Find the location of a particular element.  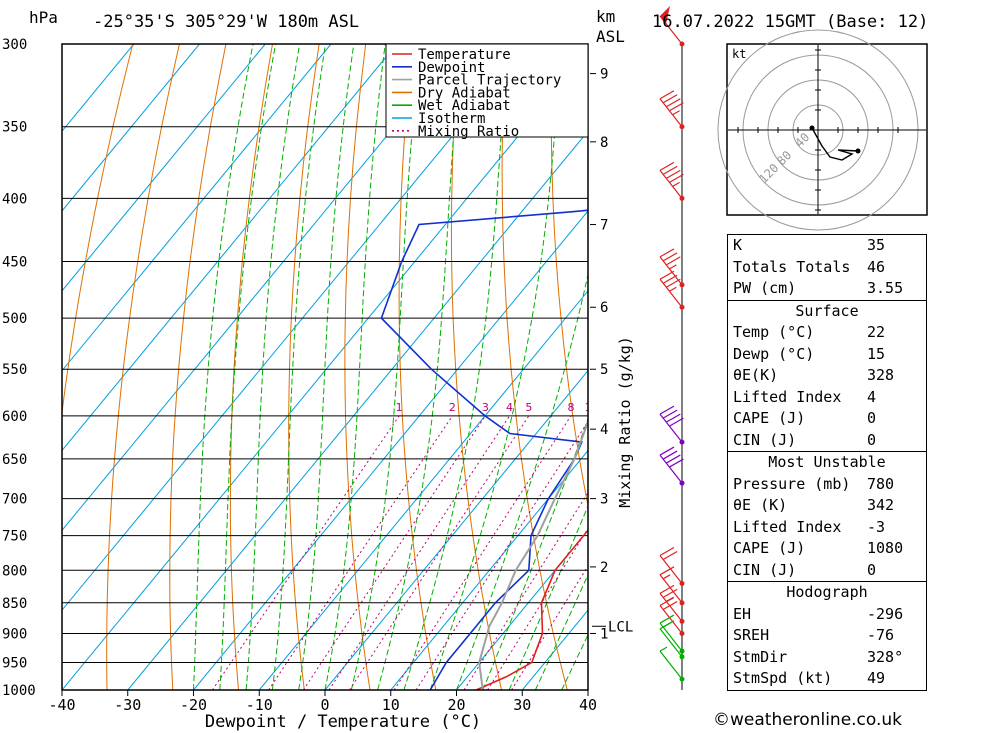

most-unstable-row: CAPE (J) 1080 is located at coordinates (827, 549).